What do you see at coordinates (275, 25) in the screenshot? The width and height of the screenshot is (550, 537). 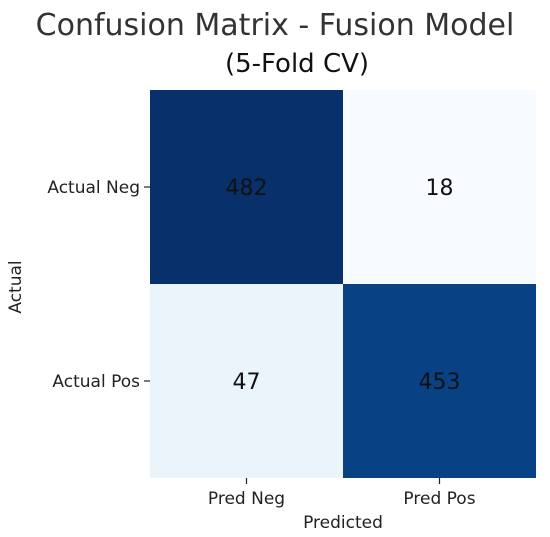 I see `chart-title: Confusion Matrix - Fusion Model` at bounding box center [275, 25].